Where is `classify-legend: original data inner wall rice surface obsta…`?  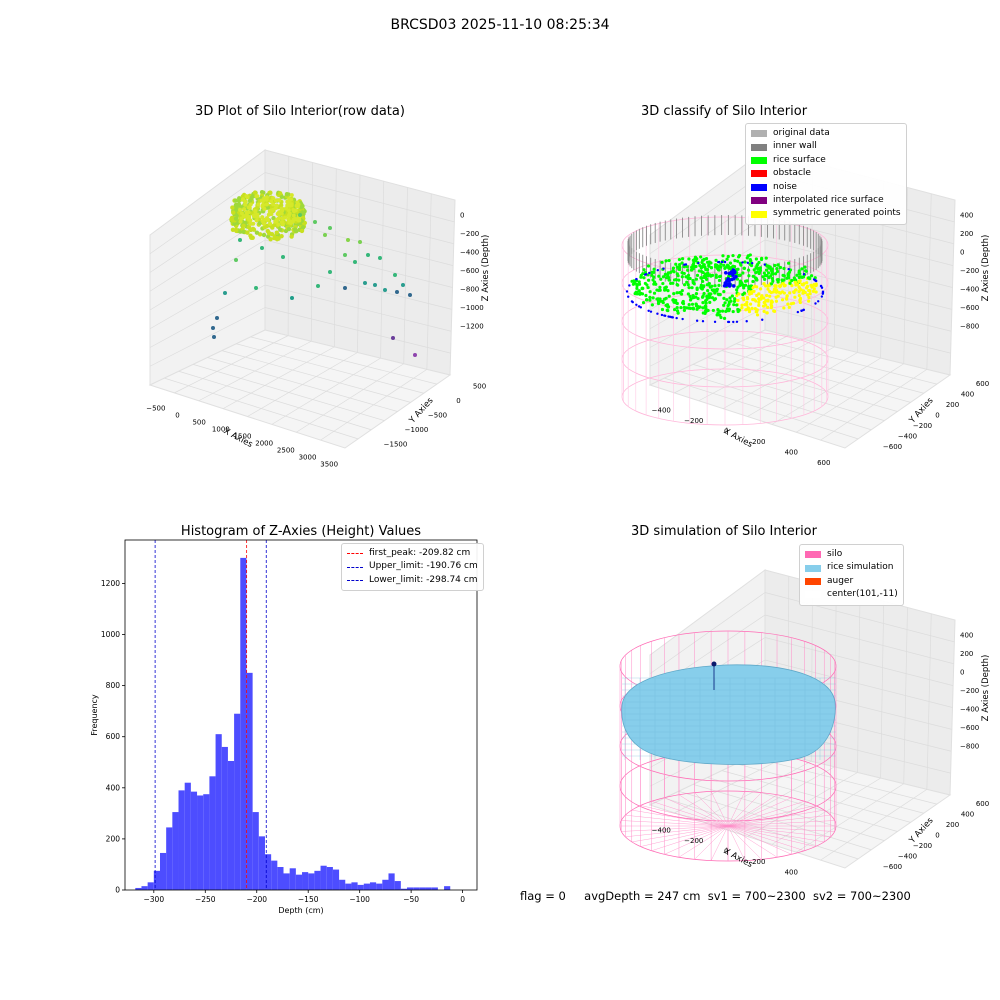
classify-legend: original data inner wall rice surface obsta… is located at coordinates (826, 174).